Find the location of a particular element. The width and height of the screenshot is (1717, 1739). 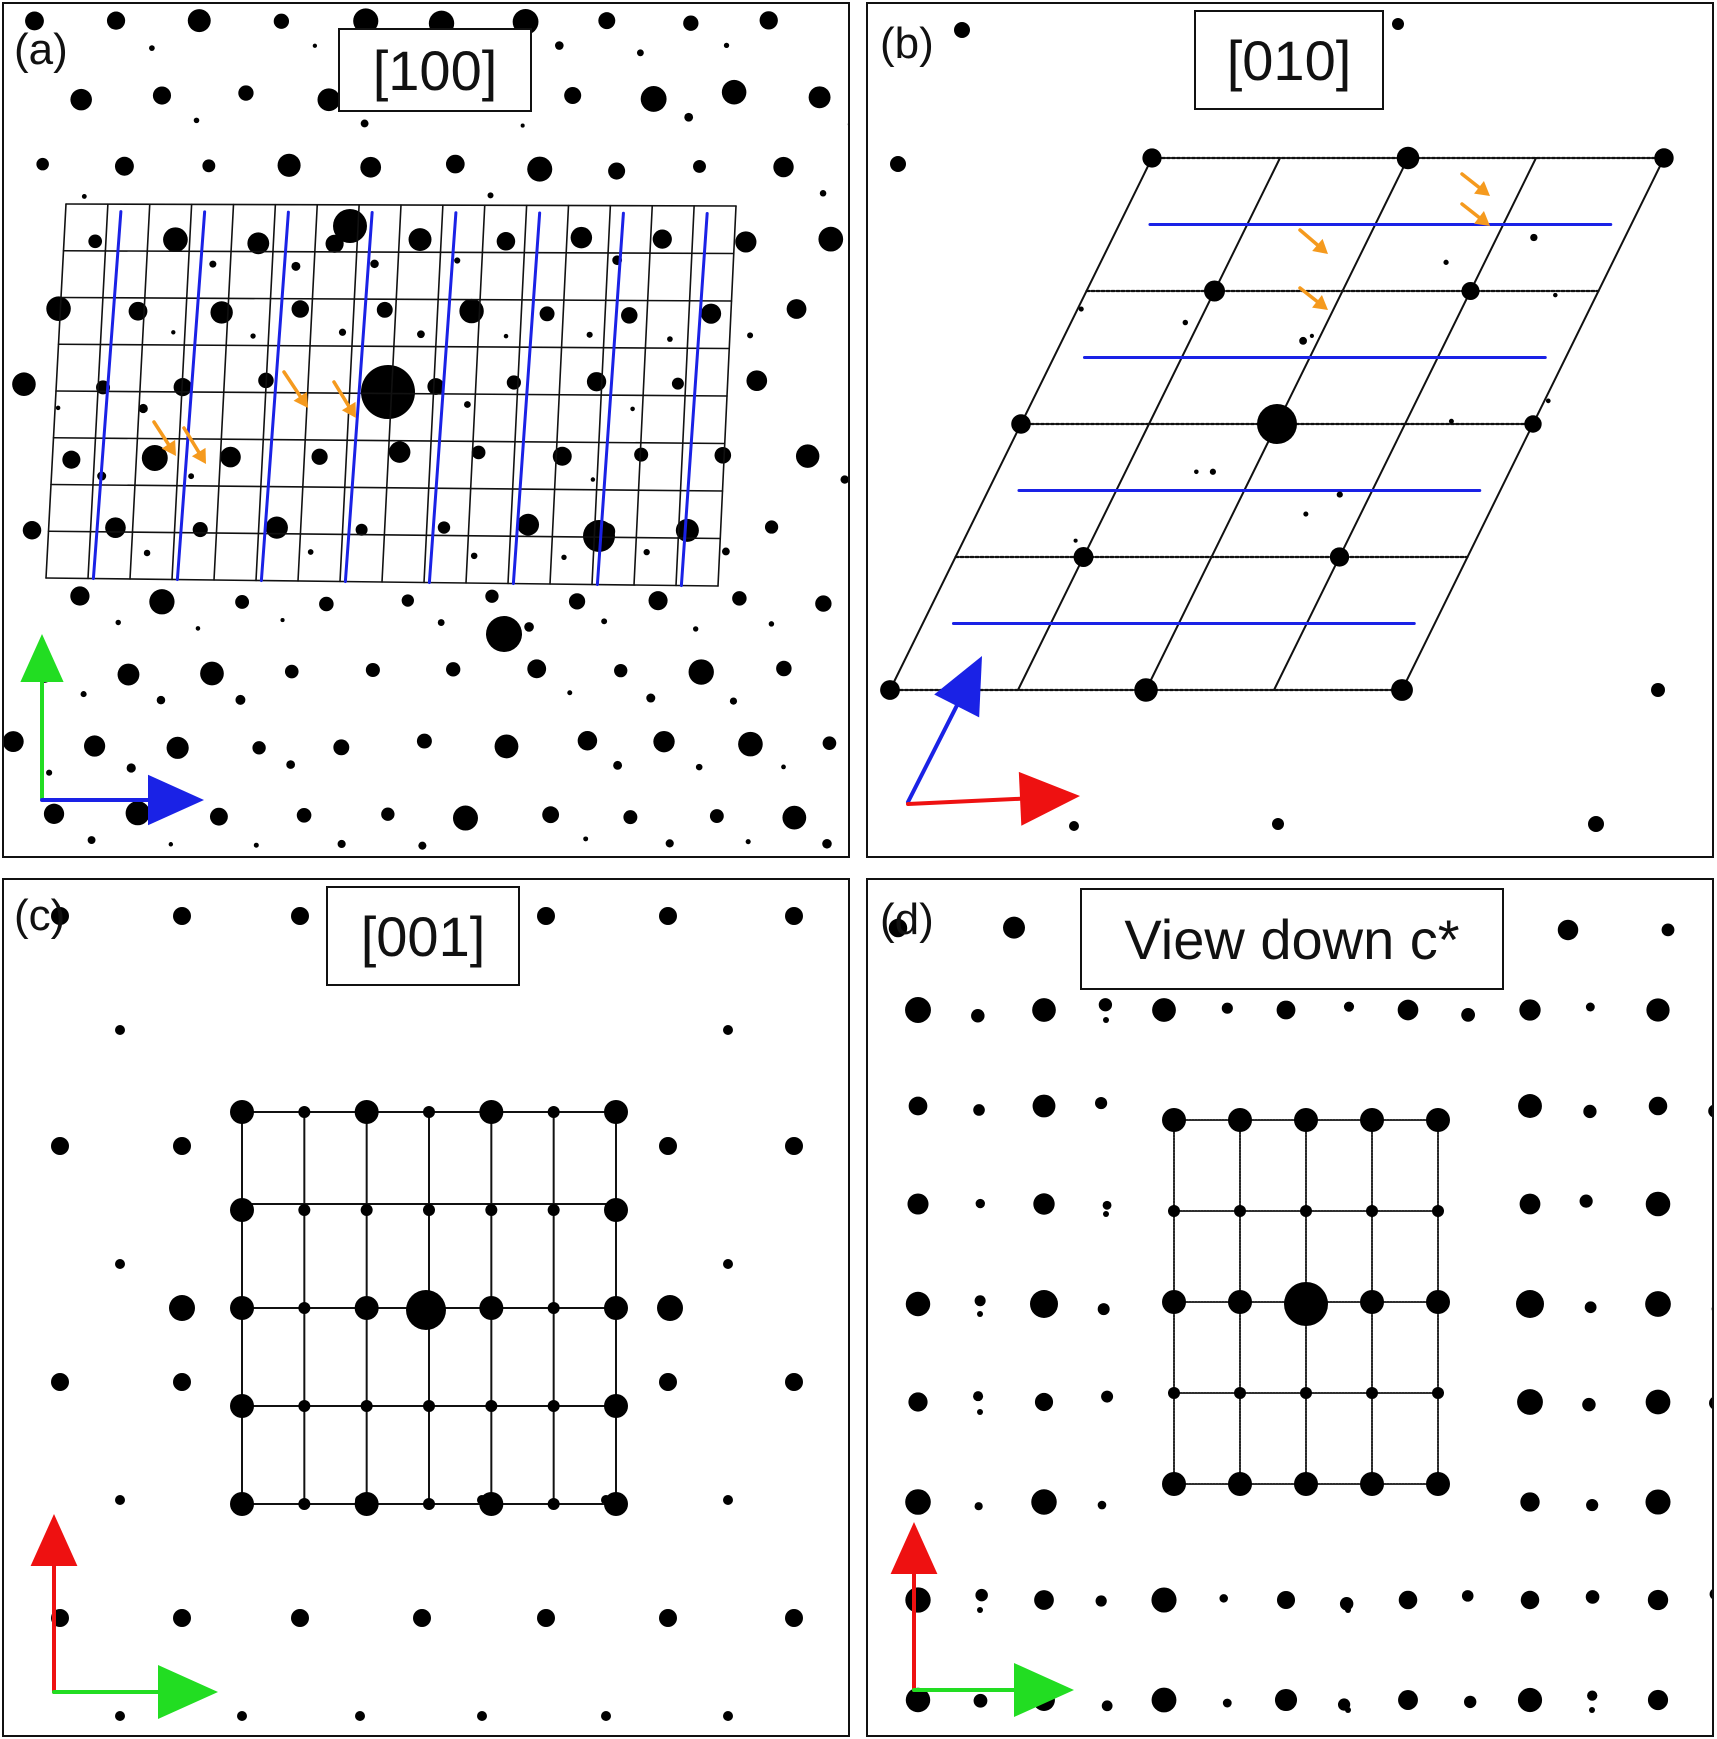

zone-axis-label-c: [001] is located at coordinates (423, 936).